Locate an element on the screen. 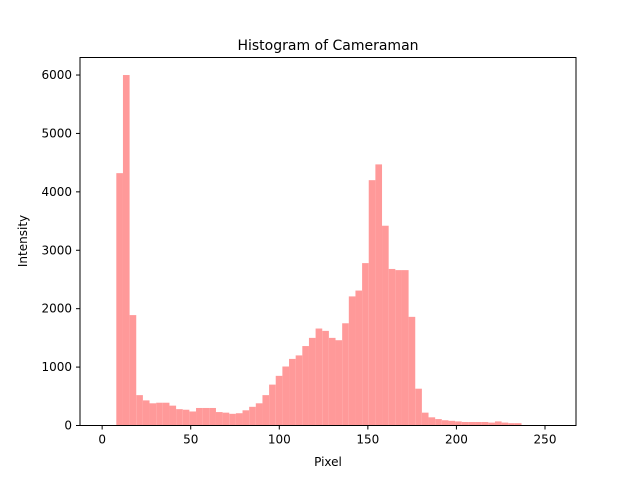 The height and width of the screenshot is (482, 640). y-tick-label: 3000 is located at coordinates (56, 250).